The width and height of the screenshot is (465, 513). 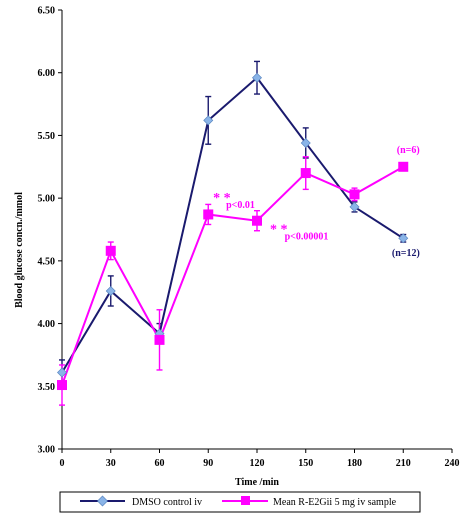 What do you see at coordinates (47, 387) in the screenshot?
I see `y-tick-label: 3.50` at bounding box center [47, 387].